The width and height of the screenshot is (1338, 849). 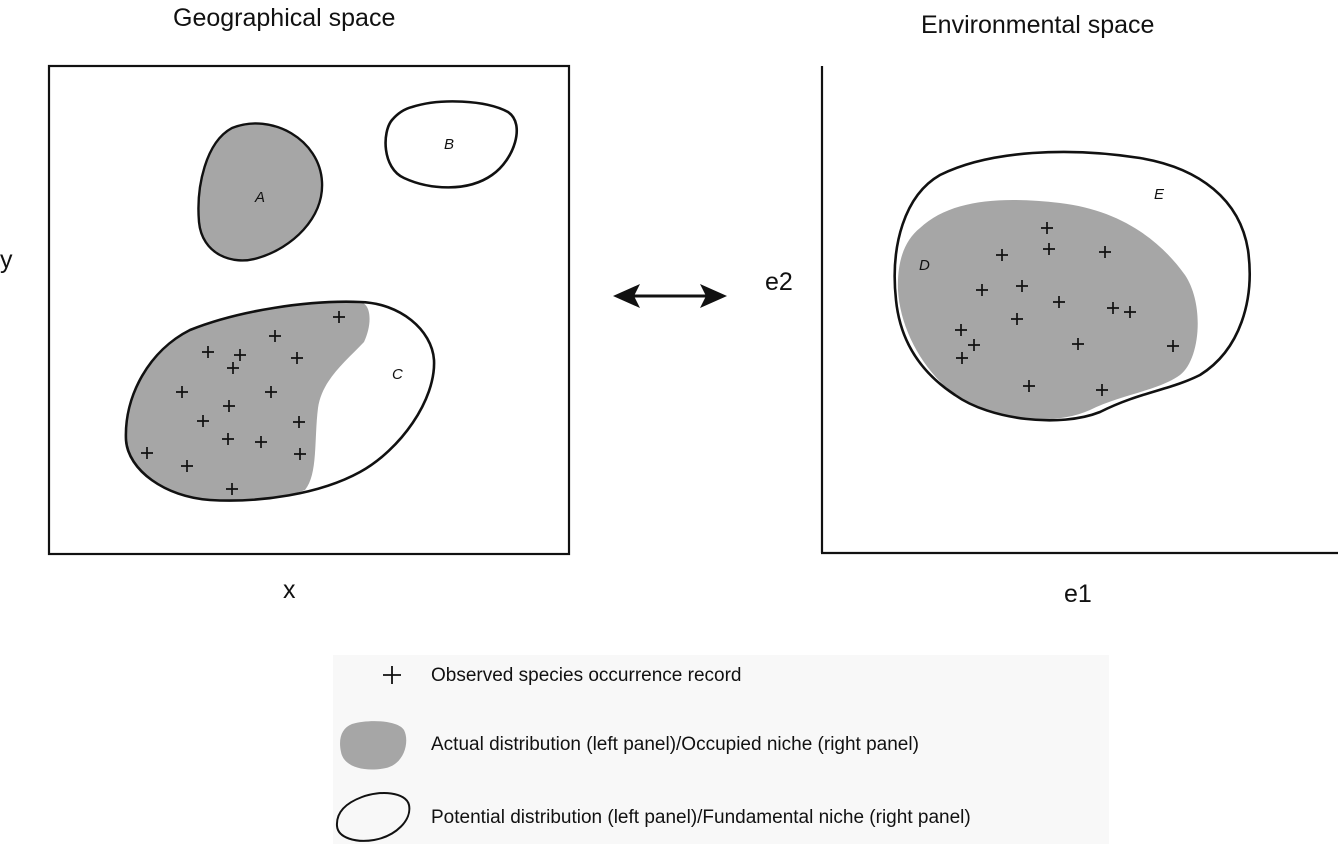 What do you see at coordinates (924, 265) in the screenshot?
I see `region-d-label: D` at bounding box center [924, 265].